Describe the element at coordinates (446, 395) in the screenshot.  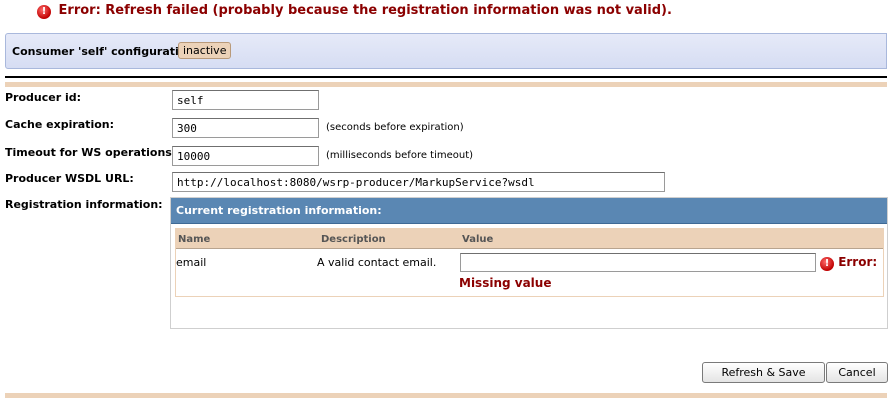
I see `footer-divider` at that location.